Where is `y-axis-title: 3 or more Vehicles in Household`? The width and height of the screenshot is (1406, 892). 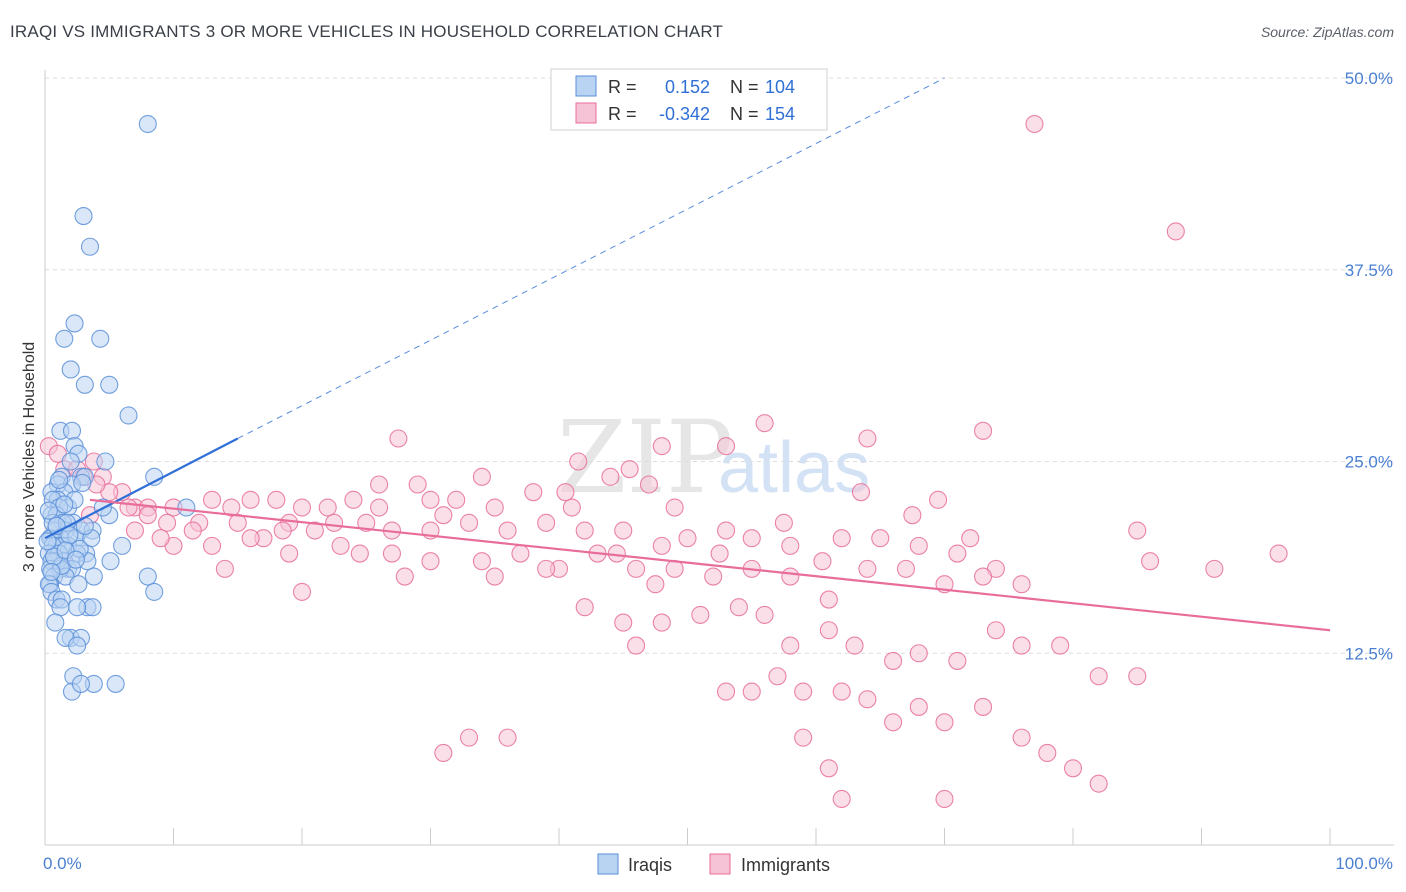
y-axis-title: 3 or more Vehicles in Household is located at coordinates (29, 457).